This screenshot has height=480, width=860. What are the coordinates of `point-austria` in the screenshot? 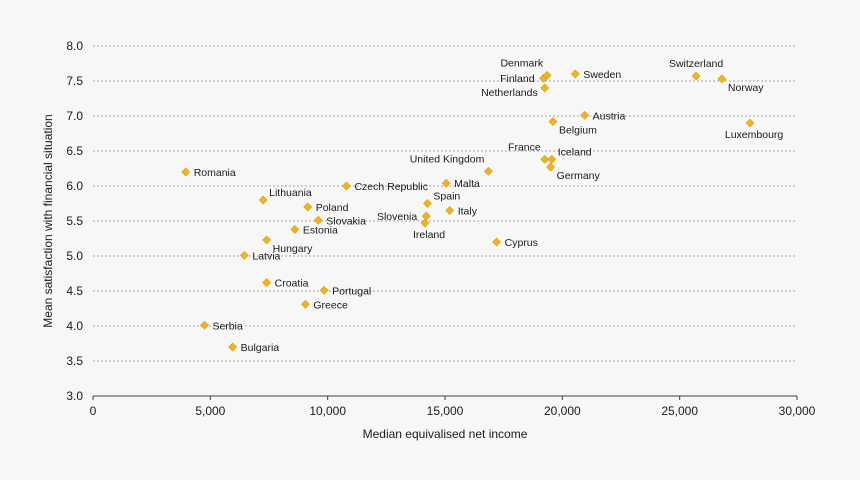 It's located at (585, 115).